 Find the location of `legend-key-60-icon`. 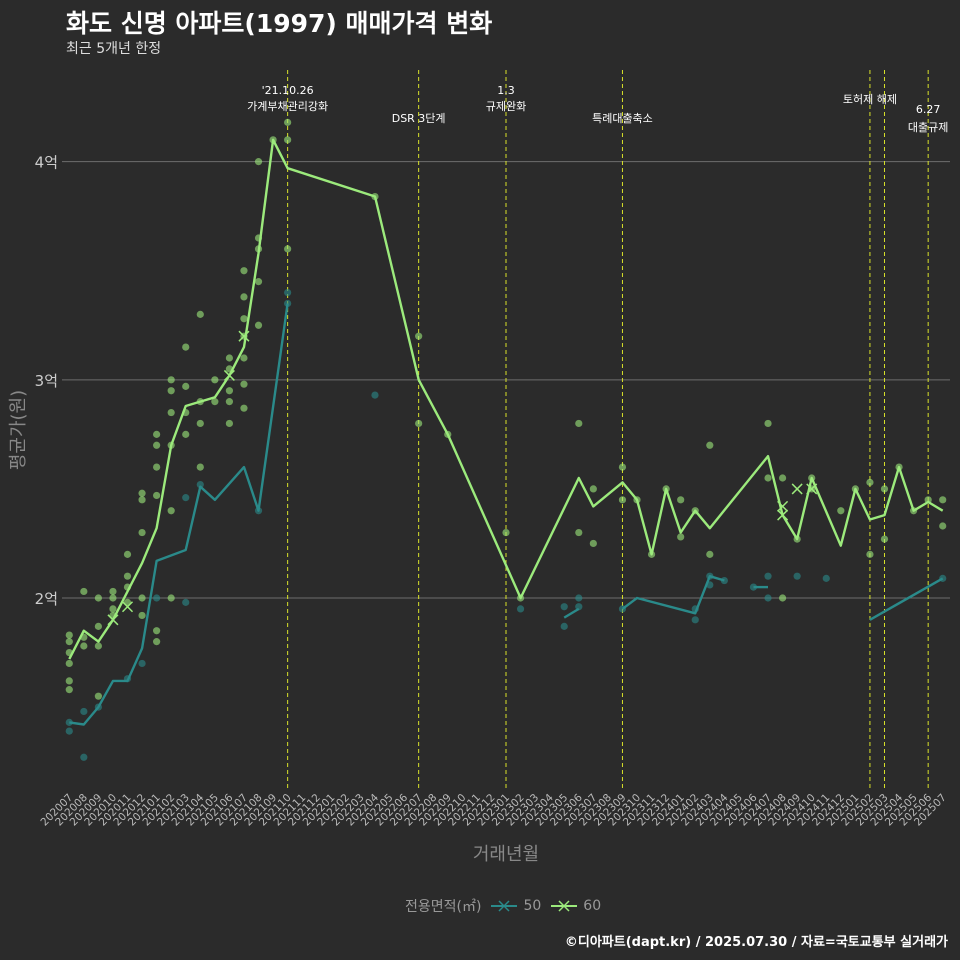

legend-key-60-icon is located at coordinates (564, 906).